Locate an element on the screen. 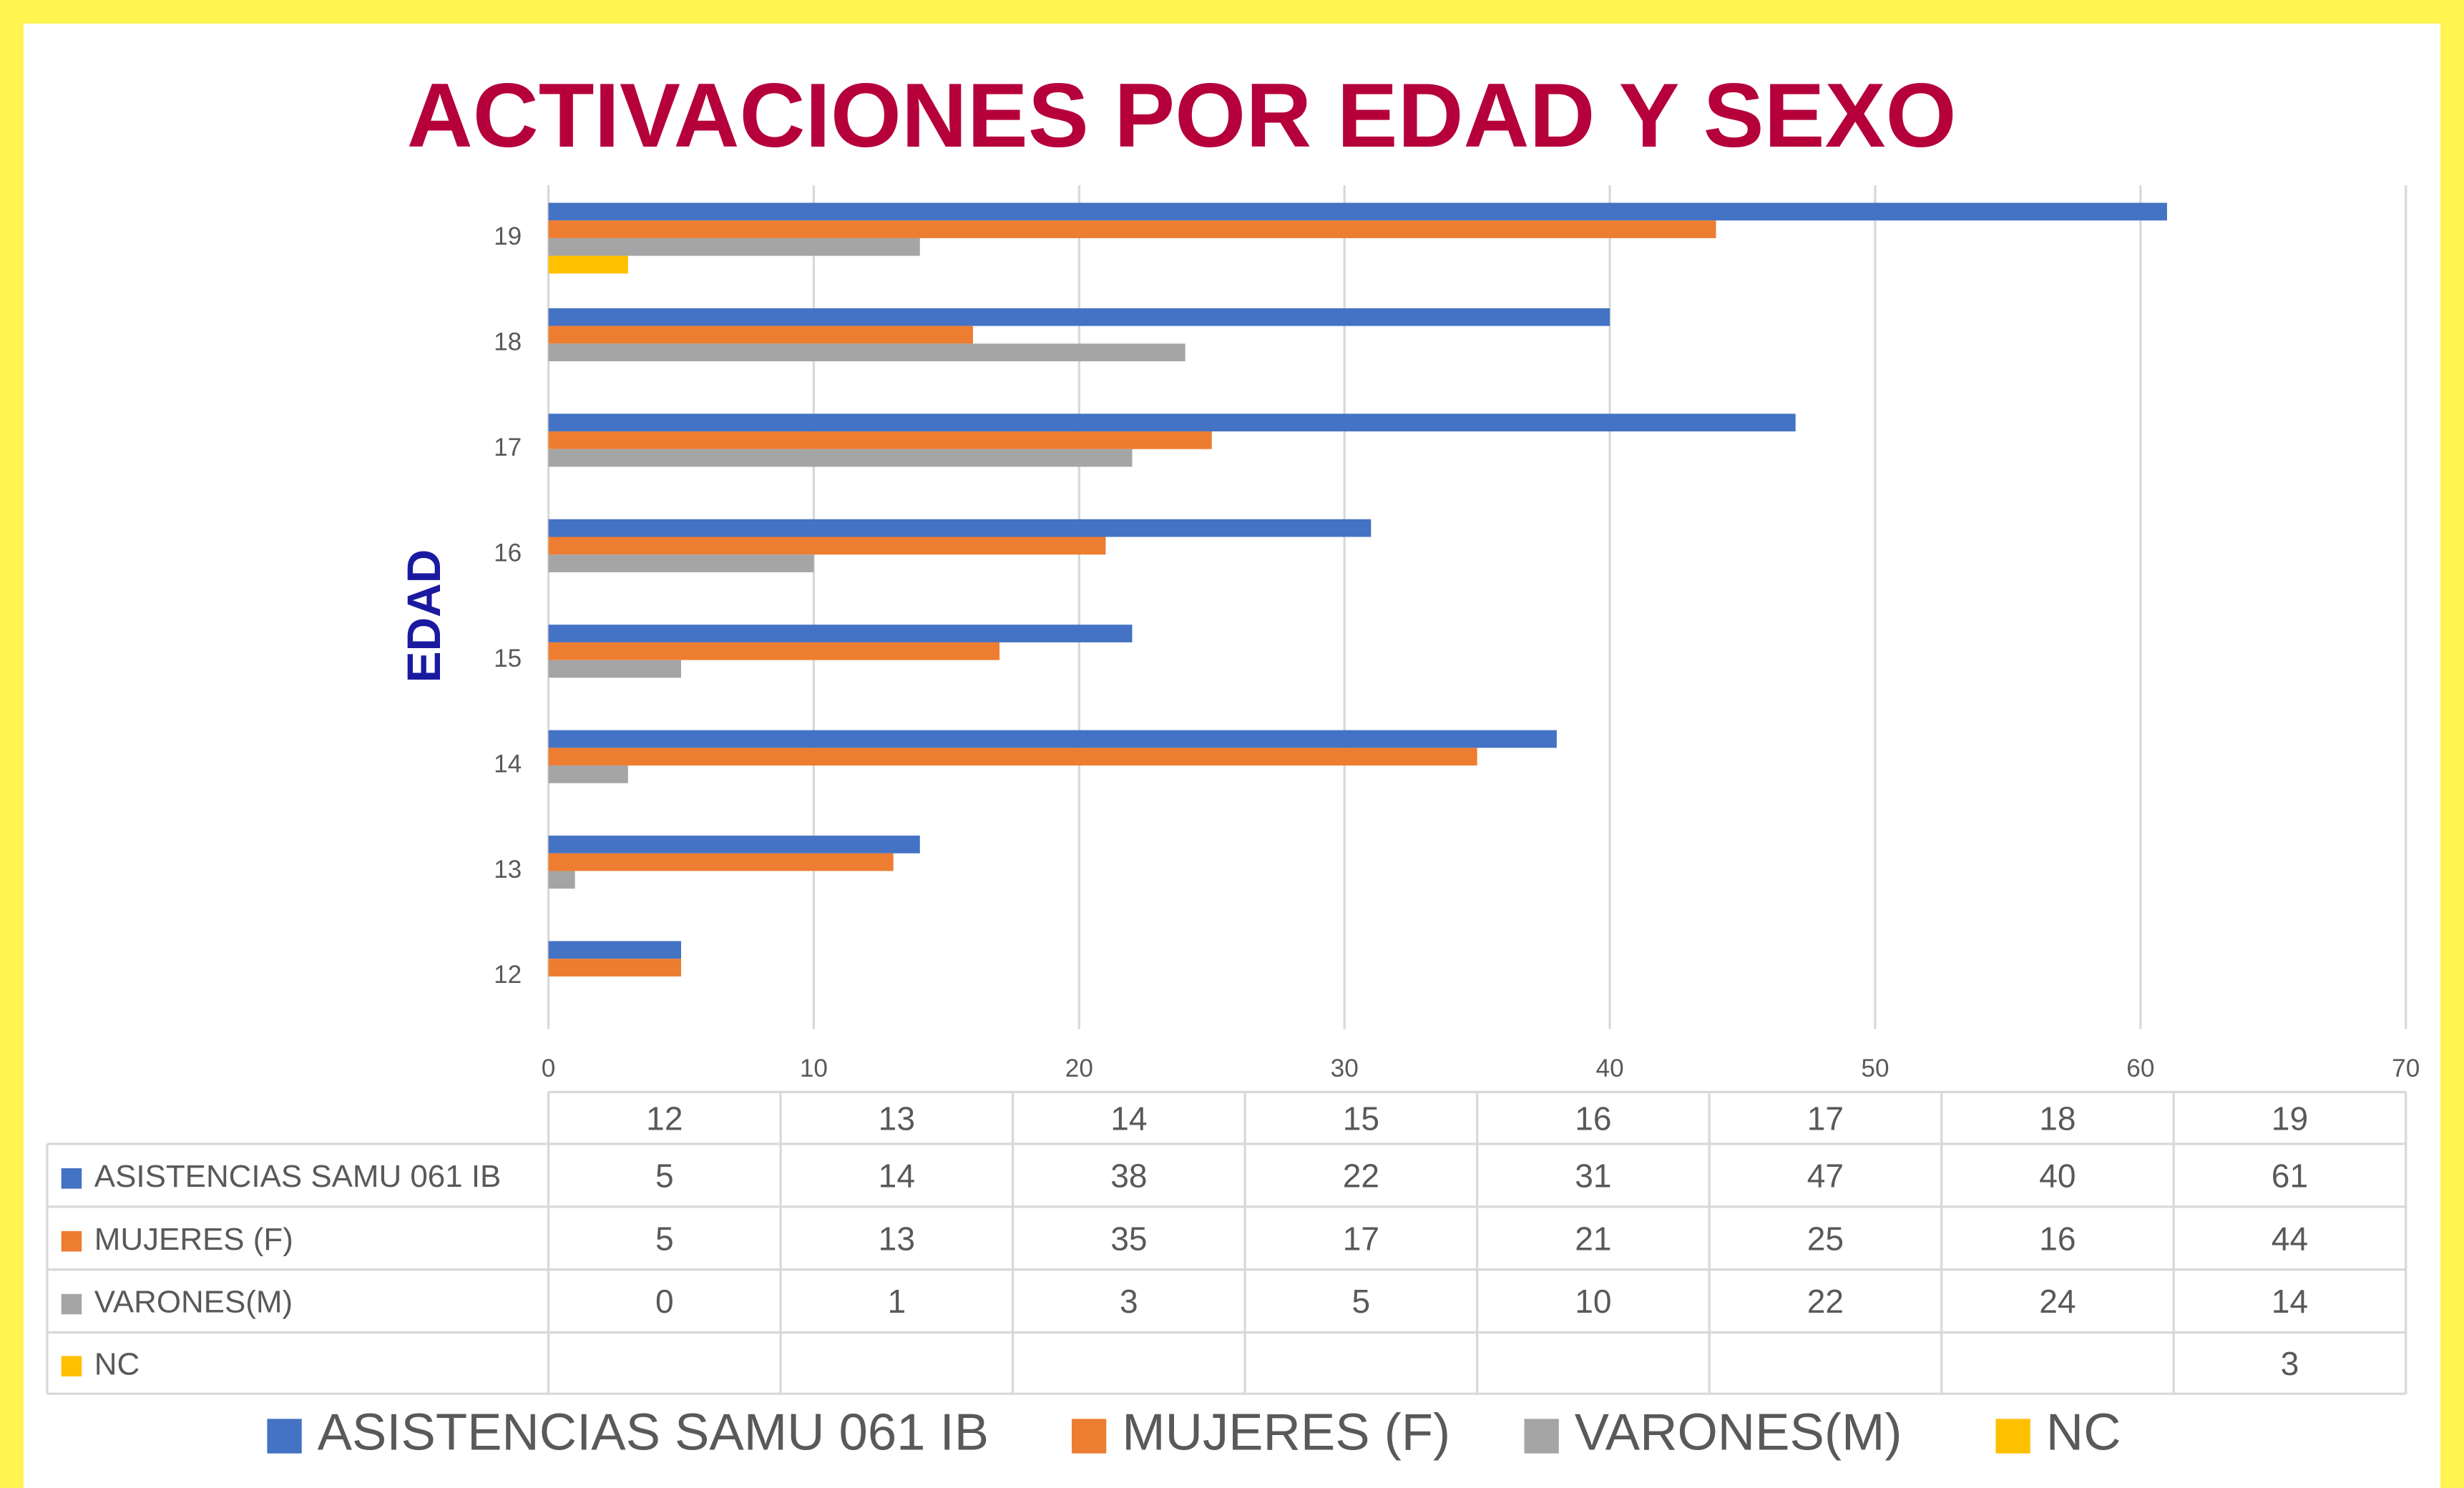 Image resolution: width=2464 pixels, height=1488 pixels. y-tick-label: 15 is located at coordinates (508, 658).